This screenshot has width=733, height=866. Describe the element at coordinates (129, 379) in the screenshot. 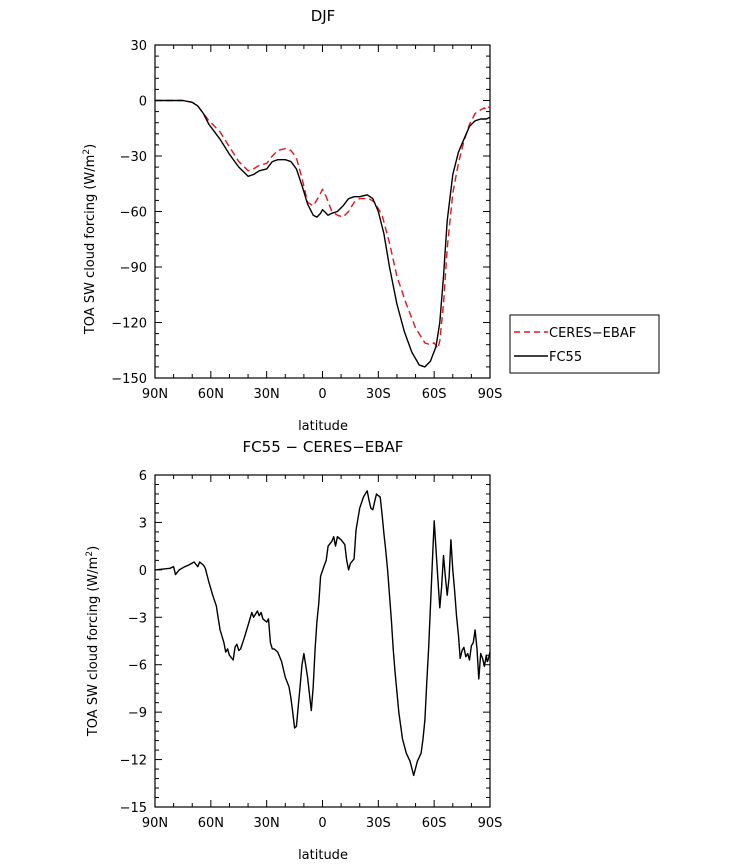

I see `y-tick-label: −150` at that location.